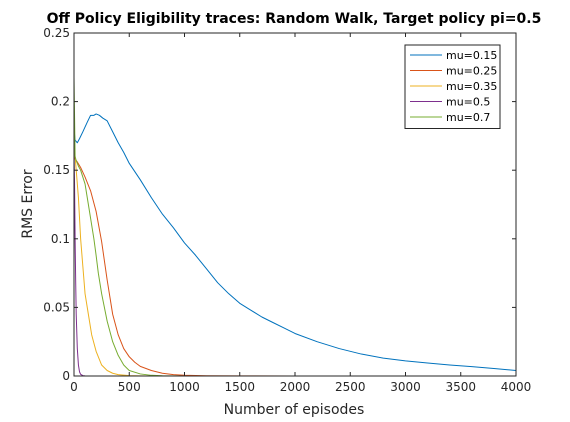  Describe the element at coordinates (56, 307) in the screenshot. I see `y-tick-label: 0.05` at that location.